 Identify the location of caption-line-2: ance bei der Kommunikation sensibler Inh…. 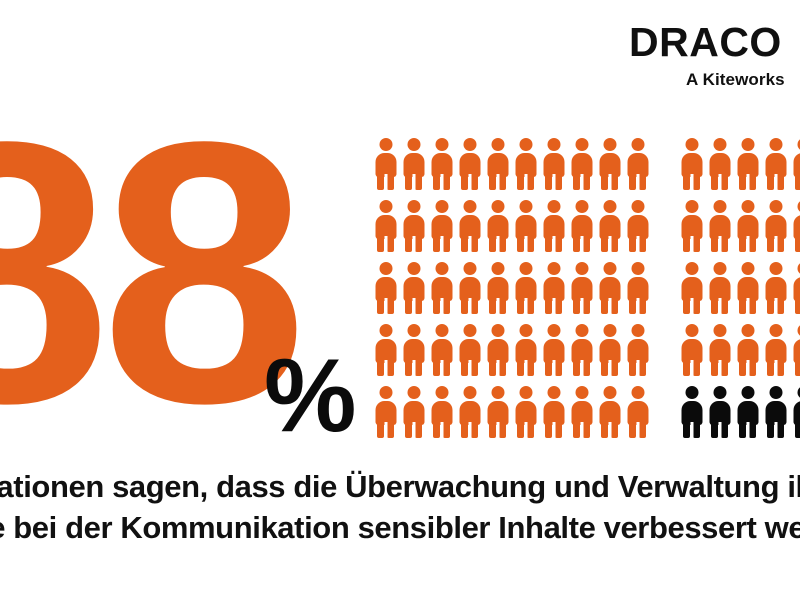
(400, 527).